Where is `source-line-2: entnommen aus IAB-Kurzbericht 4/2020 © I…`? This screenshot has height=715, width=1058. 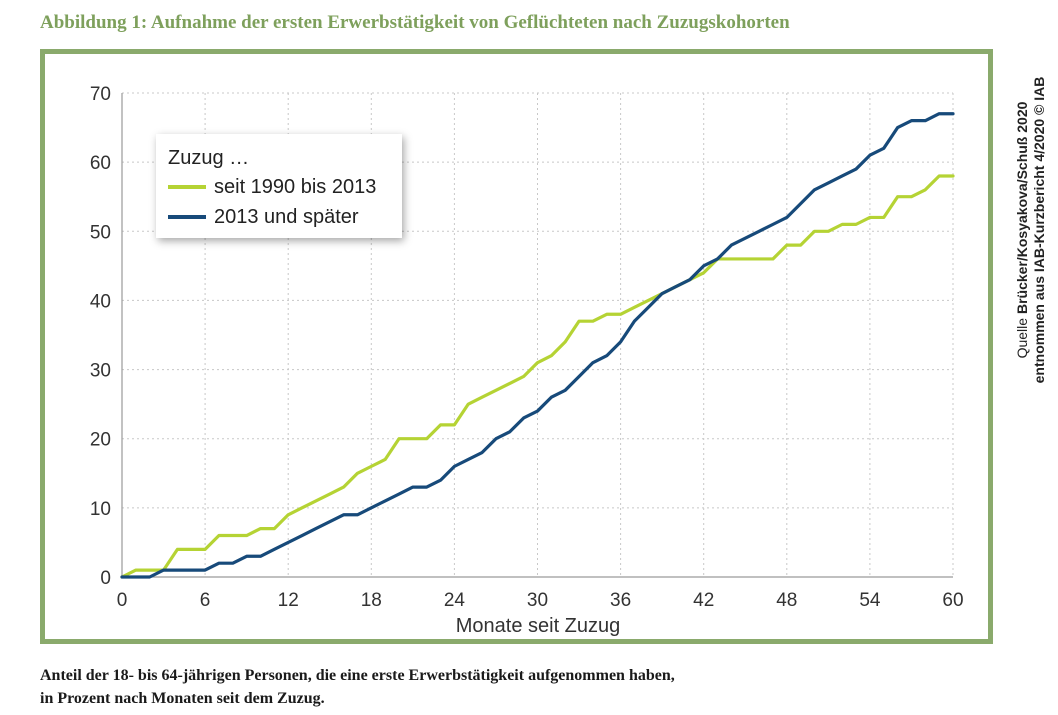
source-line-2: entnommen aus IAB-Kurzbericht 4/2020 © I… is located at coordinates (1039, 230).